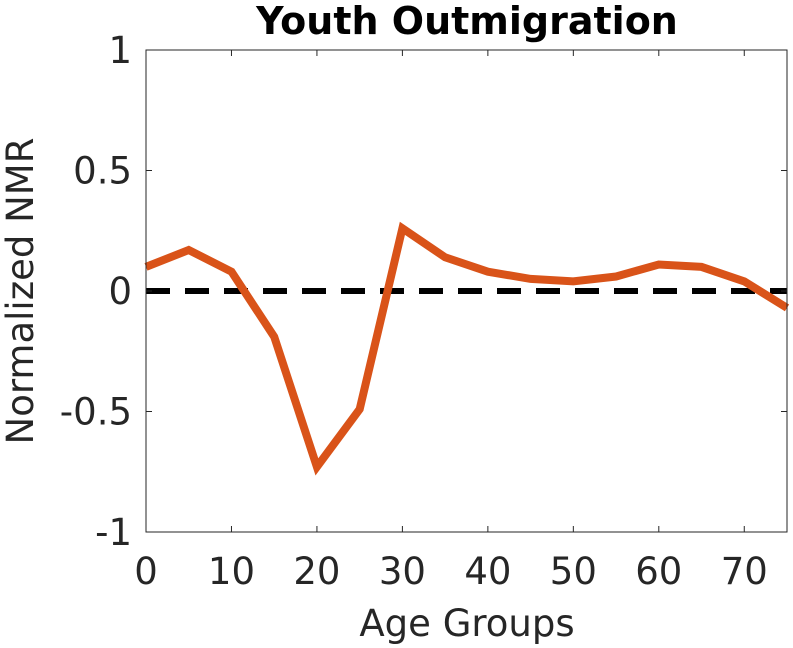 The image size is (793, 648). Describe the element at coordinates (316, 571) in the screenshot. I see `x-tick-label: 20` at that location.